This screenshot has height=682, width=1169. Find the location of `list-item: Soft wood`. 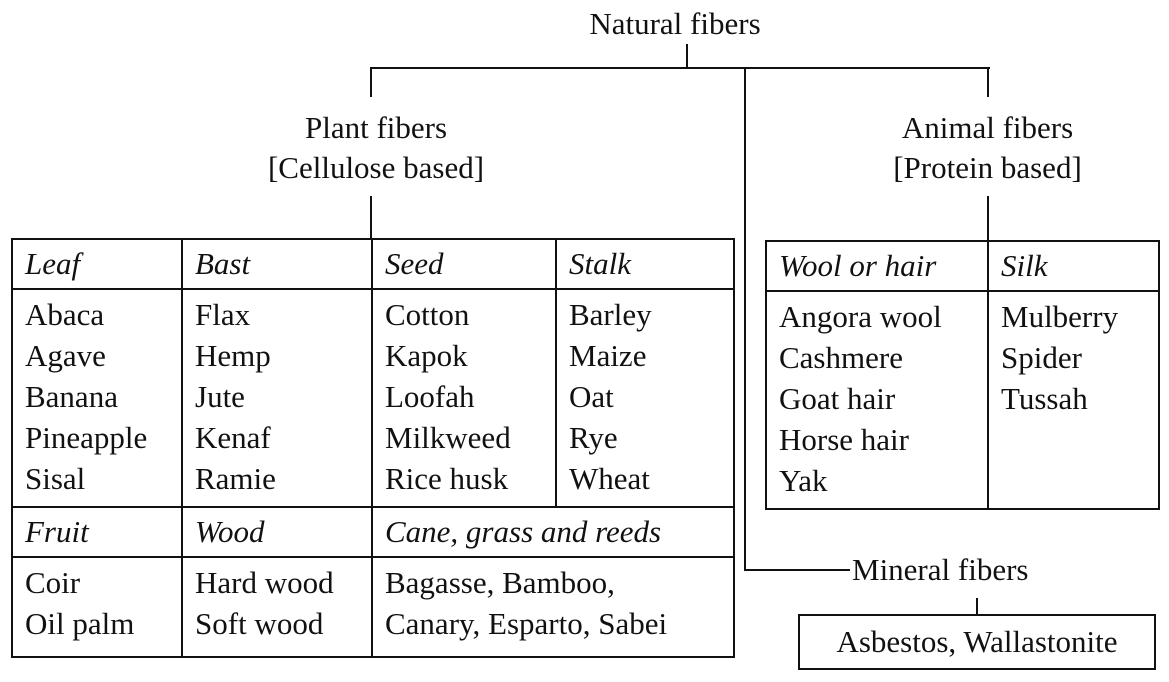

list-item: Soft wood is located at coordinates (259, 623).